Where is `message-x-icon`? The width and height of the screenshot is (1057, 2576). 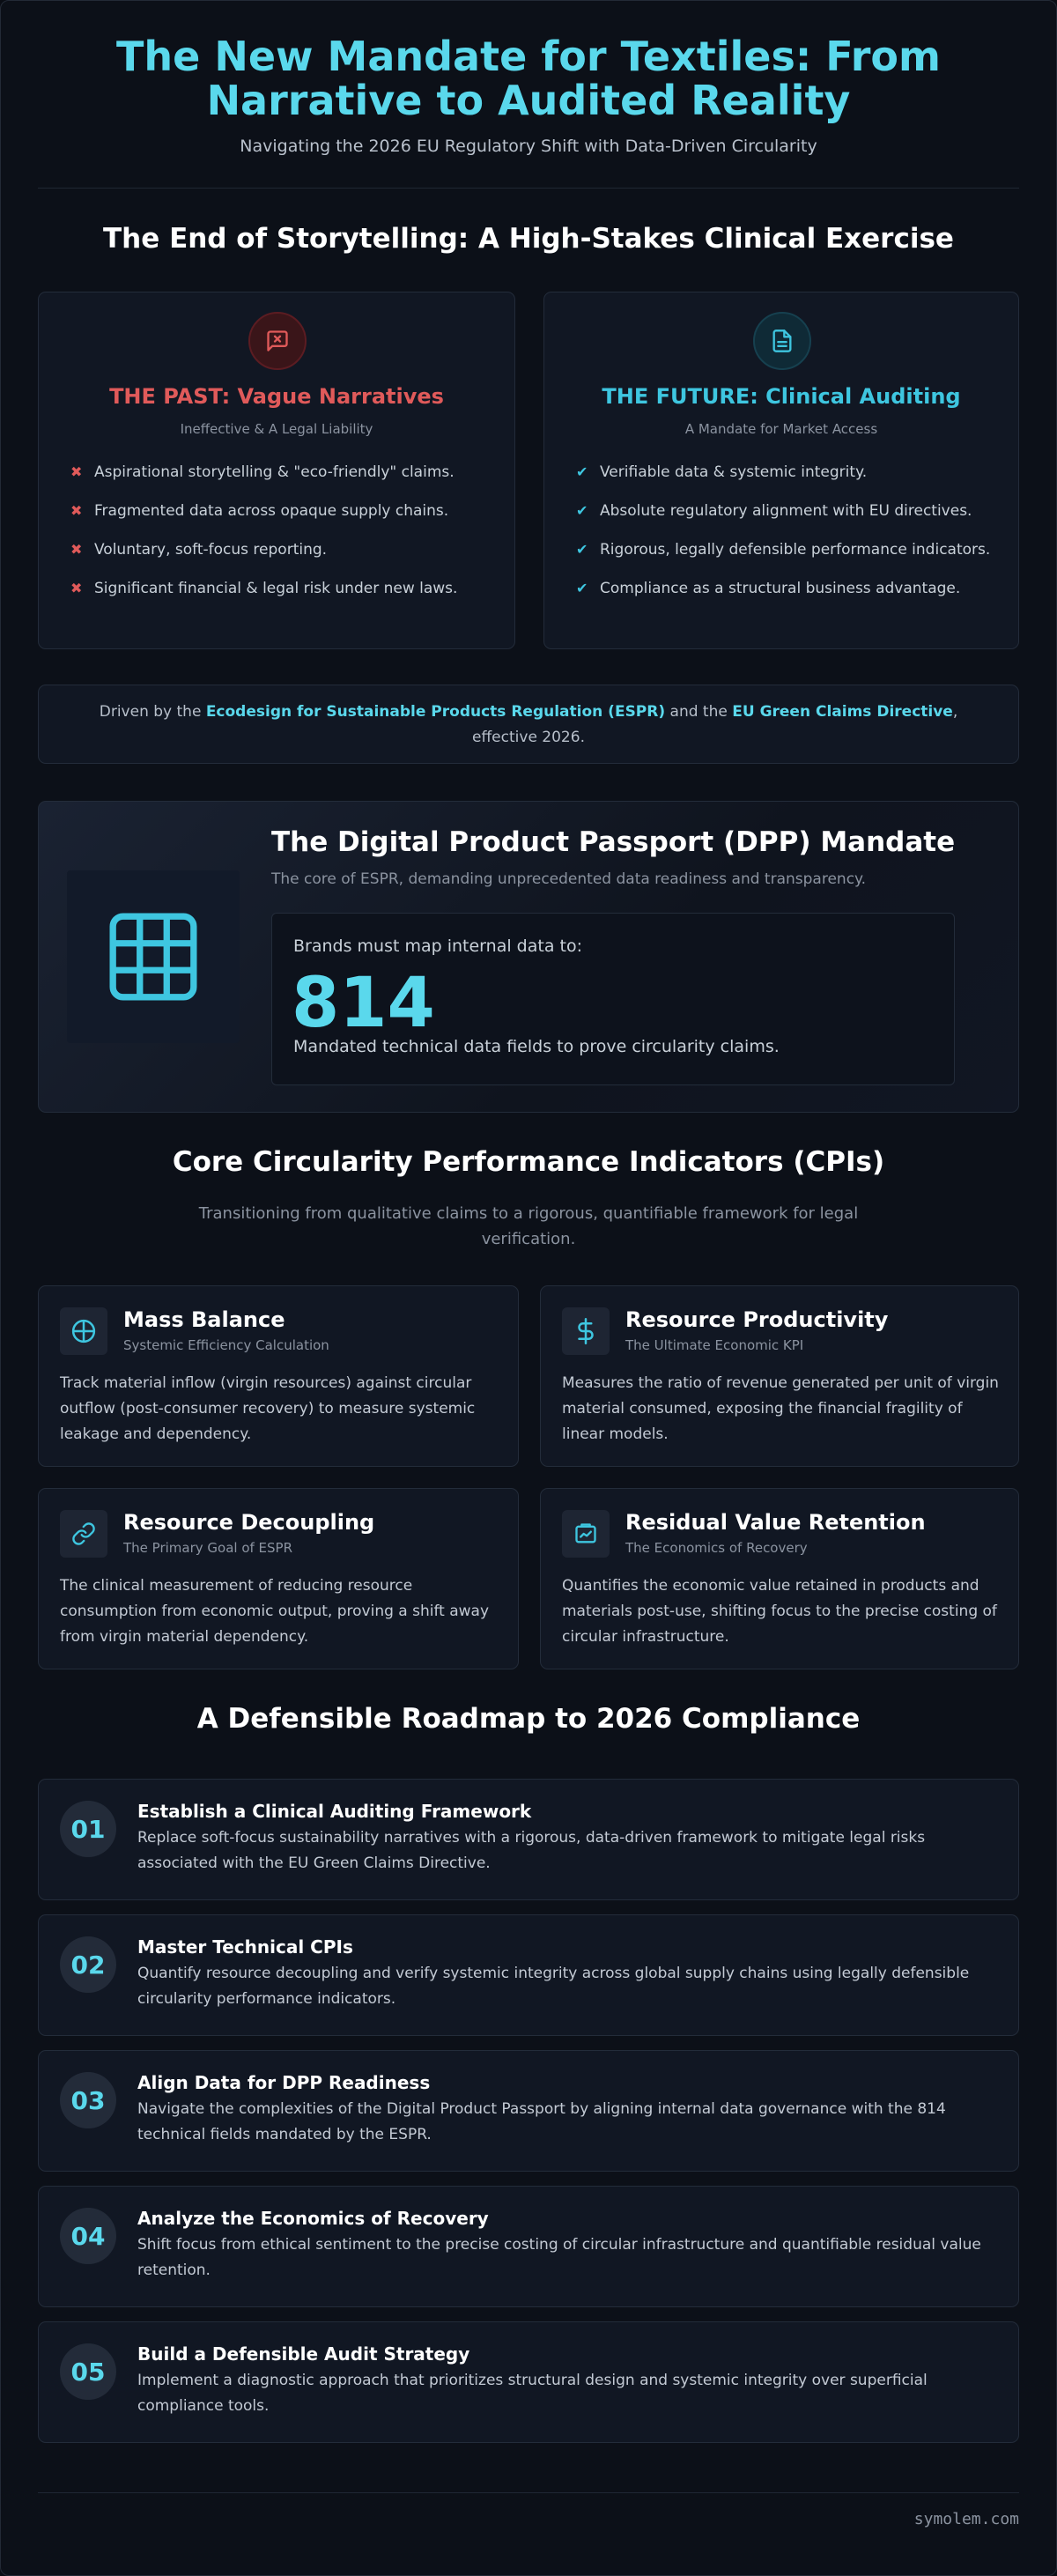 message-x-icon is located at coordinates (277, 341).